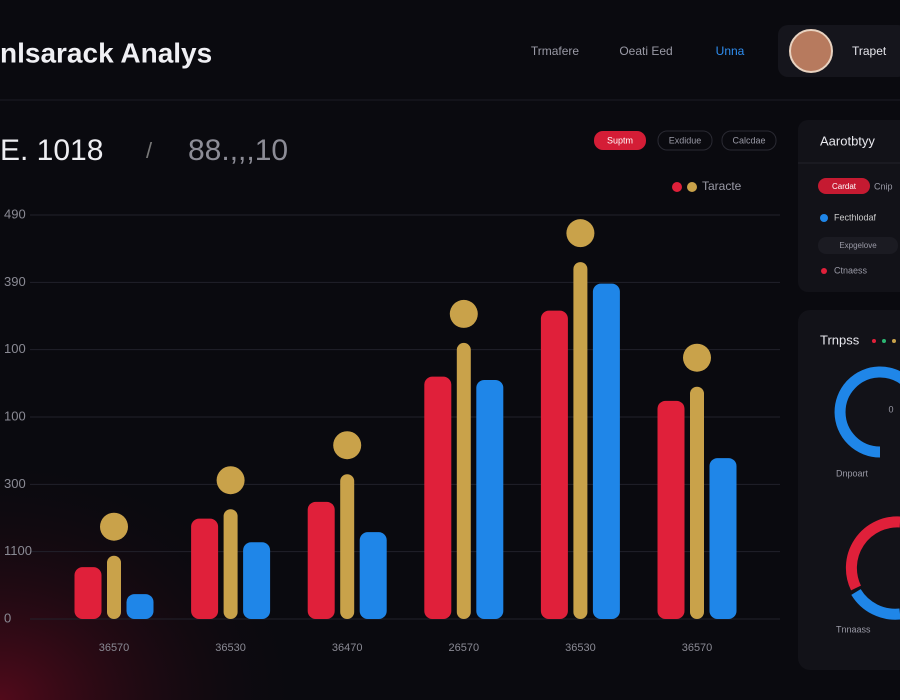  I want to click on app-title: nlsarack Analys, so click(106, 52).